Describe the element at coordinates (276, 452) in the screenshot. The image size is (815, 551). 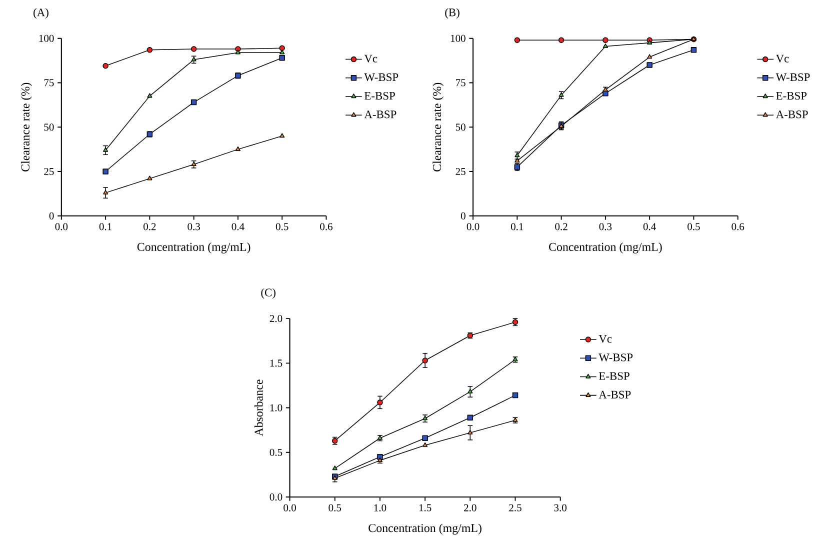
I see `y-tick-label: 0.5` at that location.